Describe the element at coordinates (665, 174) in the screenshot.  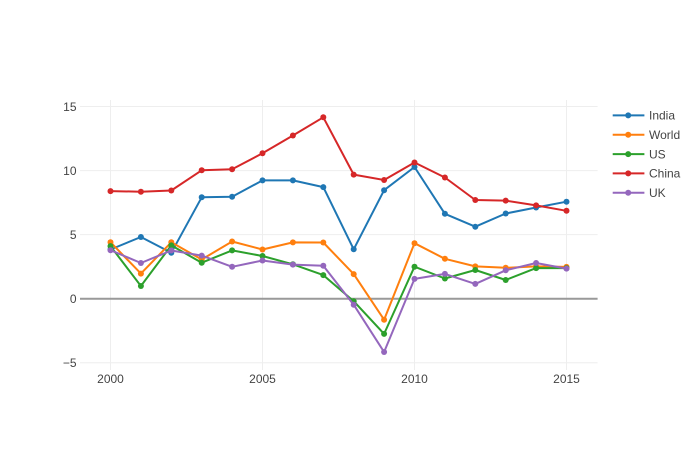
I see `svg-text: China` at that location.